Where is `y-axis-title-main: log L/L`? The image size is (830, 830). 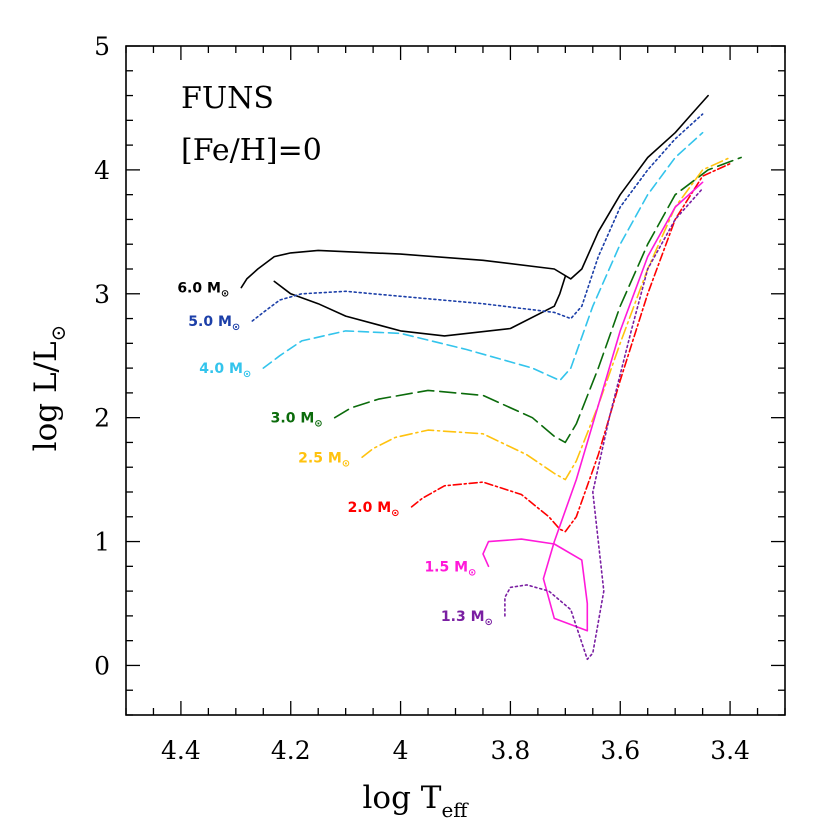
y-axis-title-main: log L/L is located at coordinates (46, 396).